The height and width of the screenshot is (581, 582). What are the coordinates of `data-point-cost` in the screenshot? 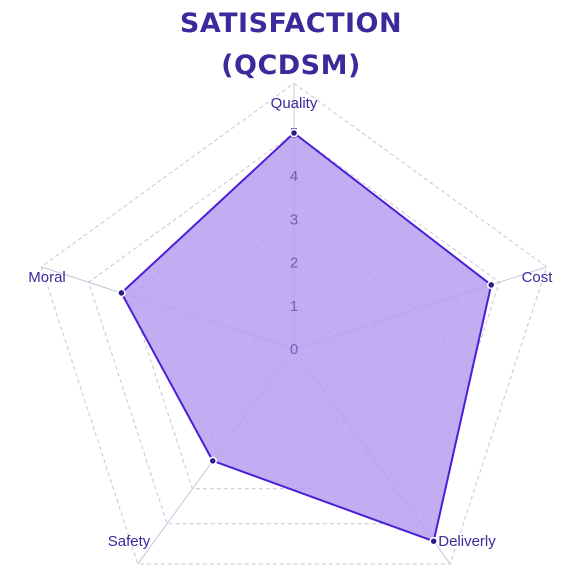 It's located at (491, 285).